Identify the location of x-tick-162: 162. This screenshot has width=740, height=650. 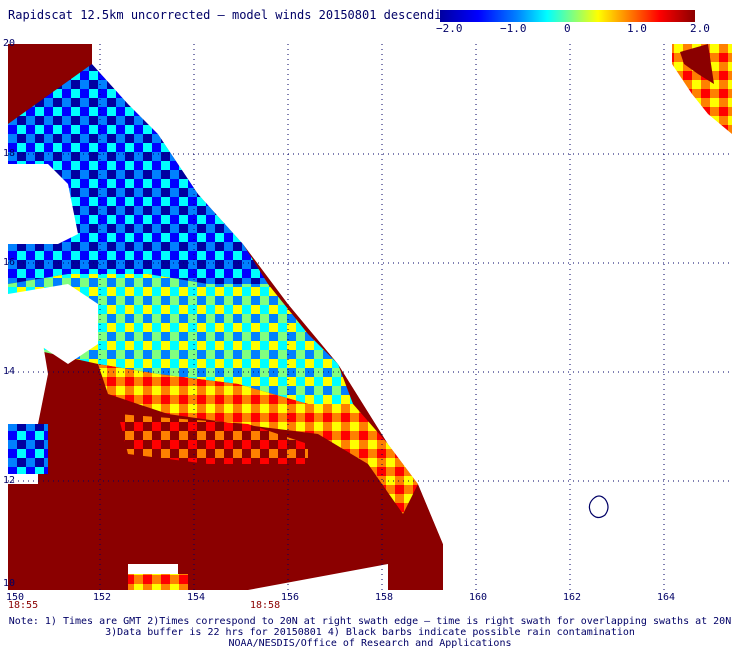
(572, 597).